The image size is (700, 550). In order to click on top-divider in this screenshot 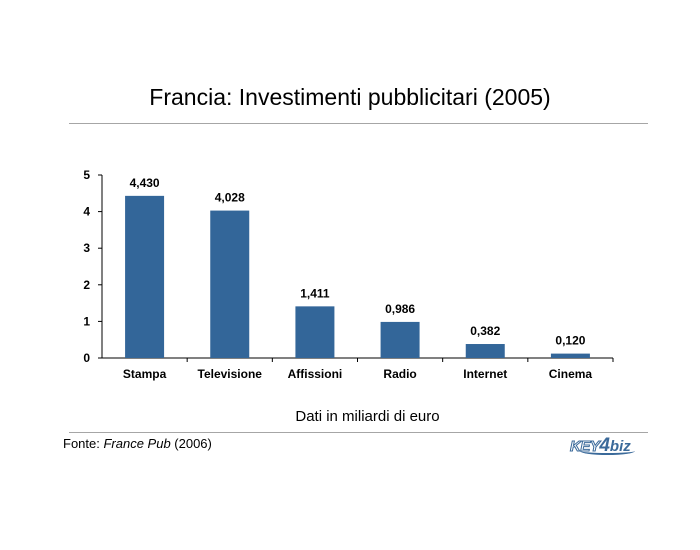, I will do `click(358, 123)`.